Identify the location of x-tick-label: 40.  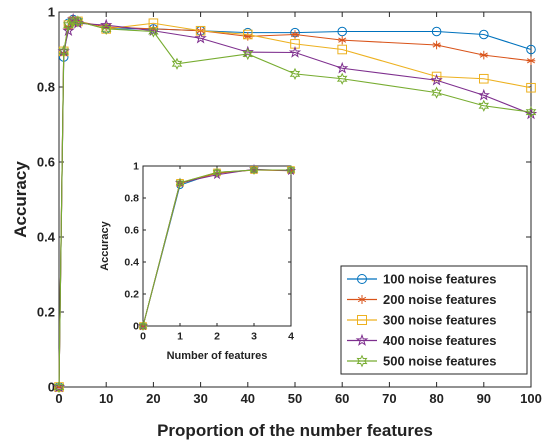
(248, 398).